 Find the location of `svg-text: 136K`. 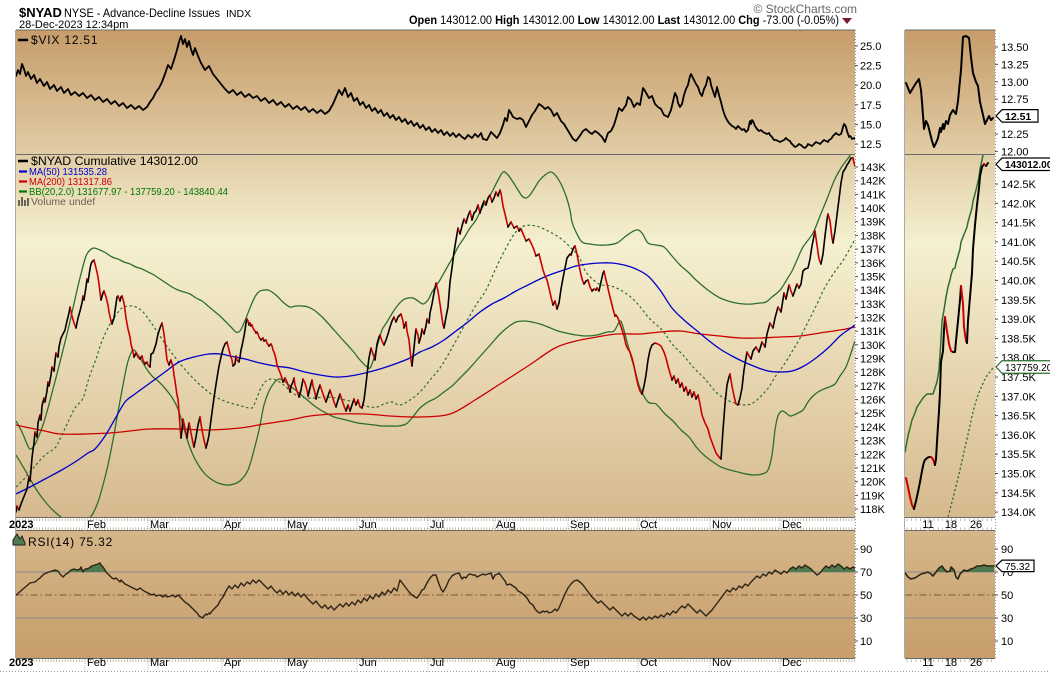

svg-text: 136K is located at coordinates (873, 264).